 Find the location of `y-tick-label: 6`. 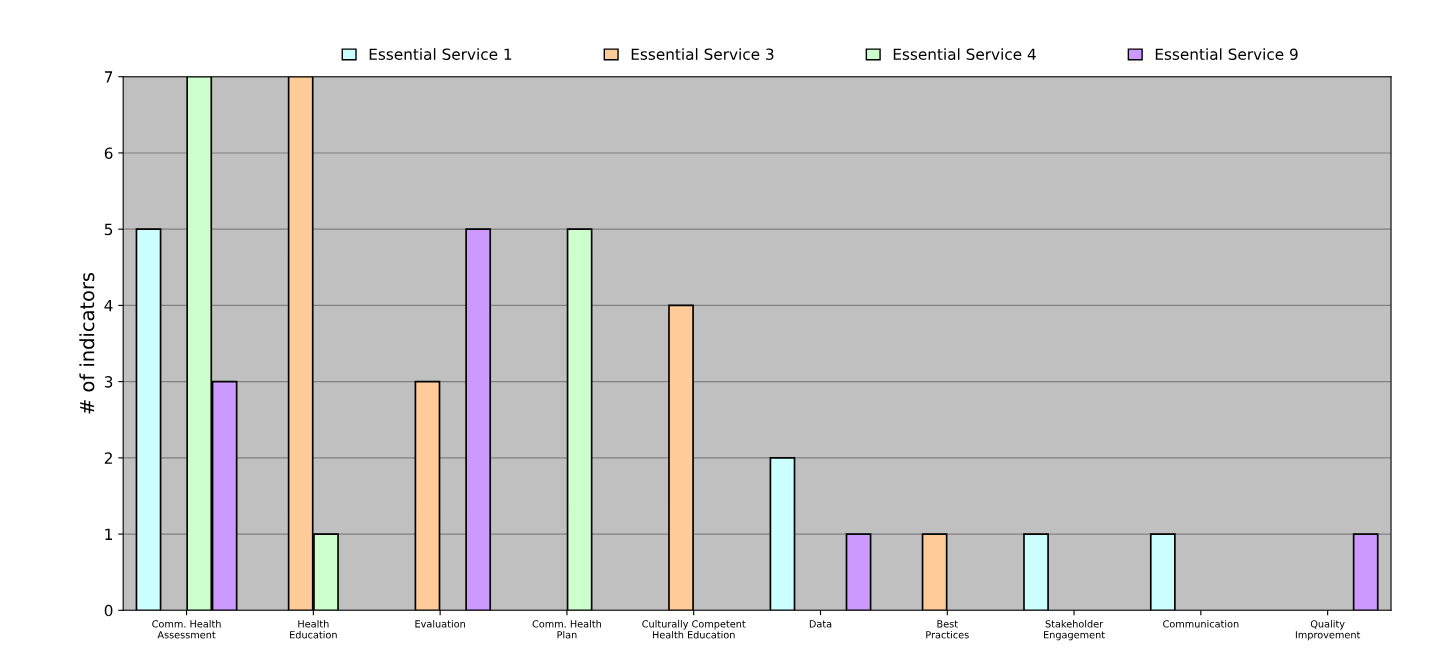

y-tick-label: 6 is located at coordinates (108, 153).